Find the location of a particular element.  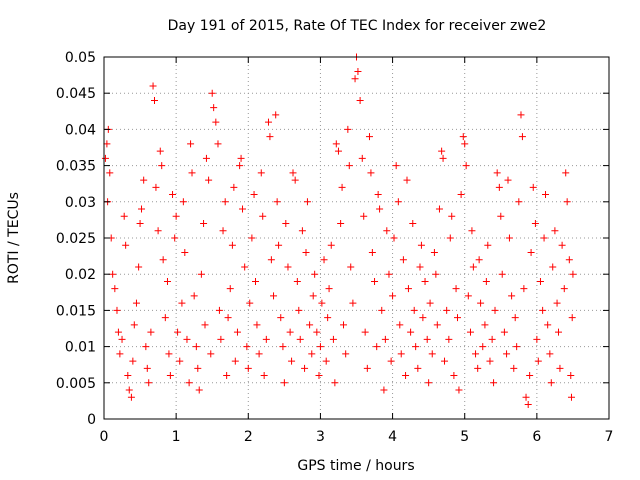

x-tick-label: 3 is located at coordinates (320, 437).